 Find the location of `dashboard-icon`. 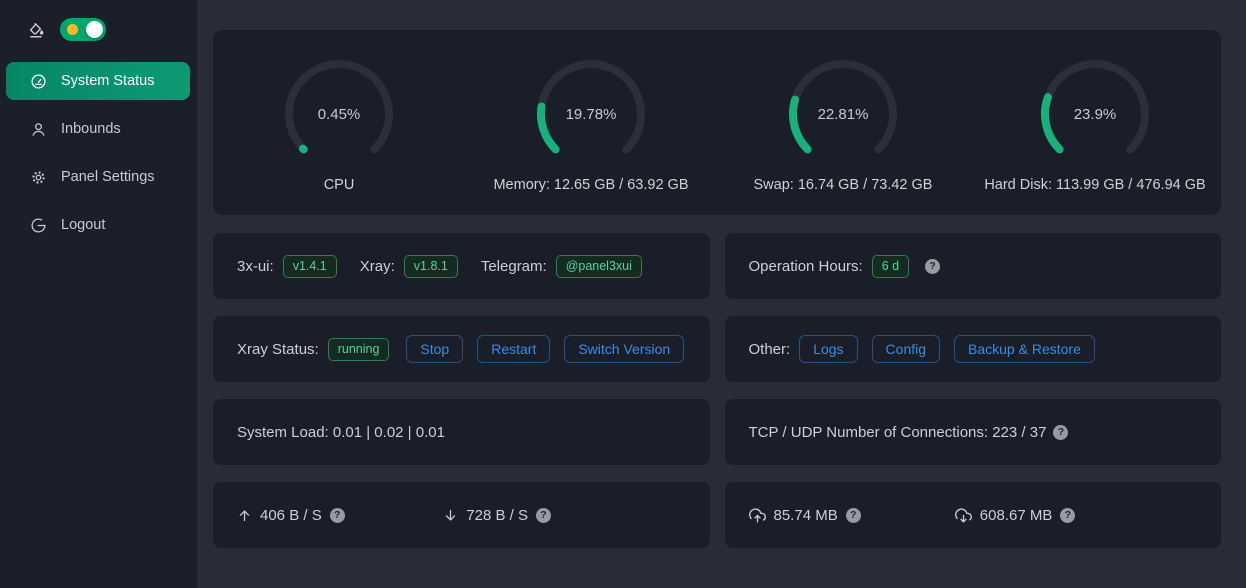

dashboard-icon is located at coordinates (38, 81).